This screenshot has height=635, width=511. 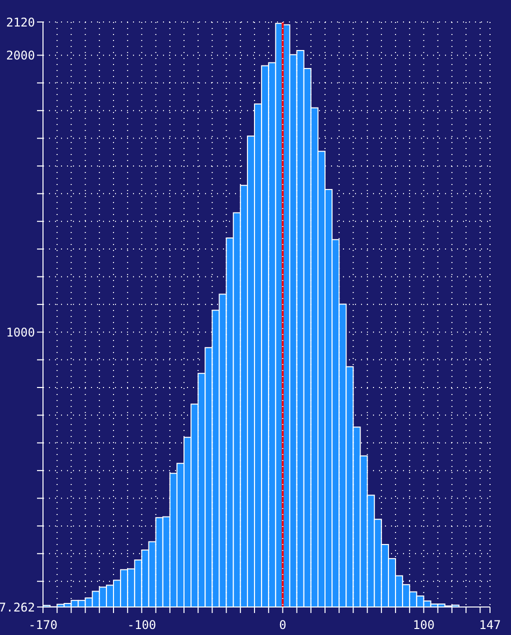 I want to click on y-tick-label: 7.262, so click(x=17, y=607).